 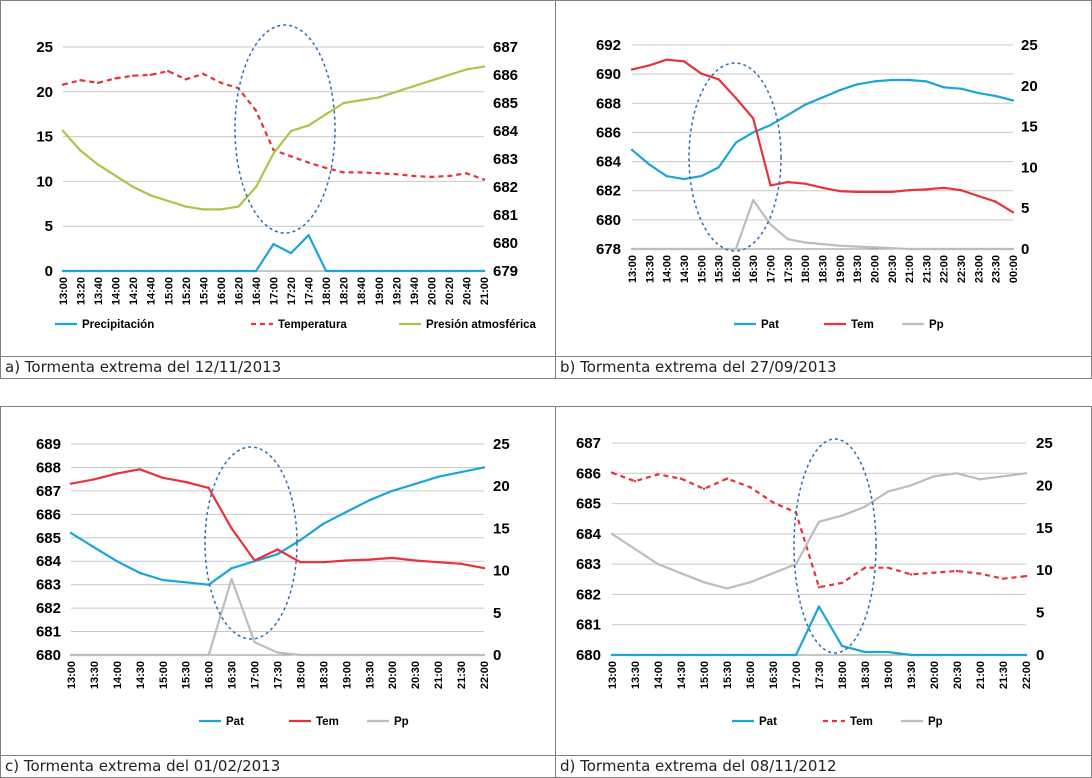 I want to click on left-axis-tick-label: 684, so click(x=609, y=162).